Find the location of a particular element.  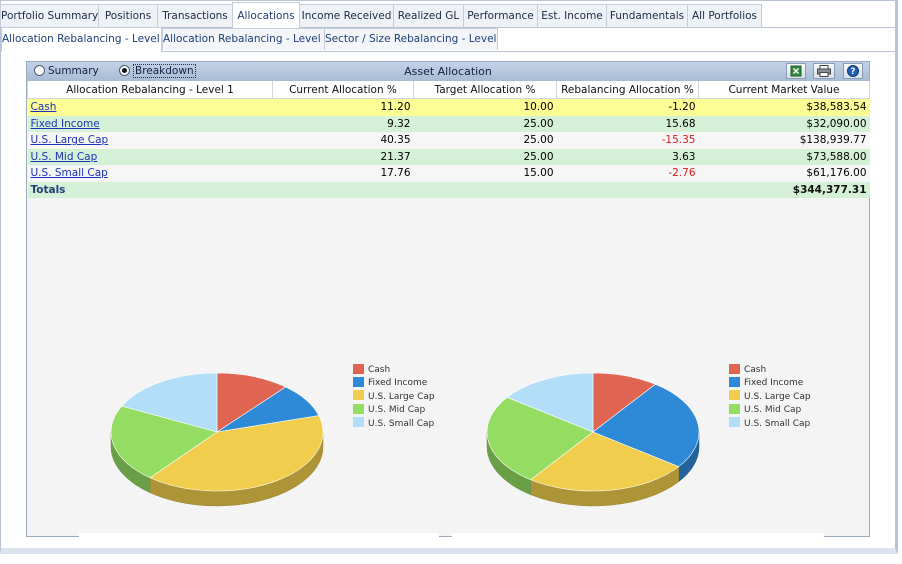

table-row: Fixed Income 9.32 25.00 15.68 $32,090.00 is located at coordinates (448, 123).